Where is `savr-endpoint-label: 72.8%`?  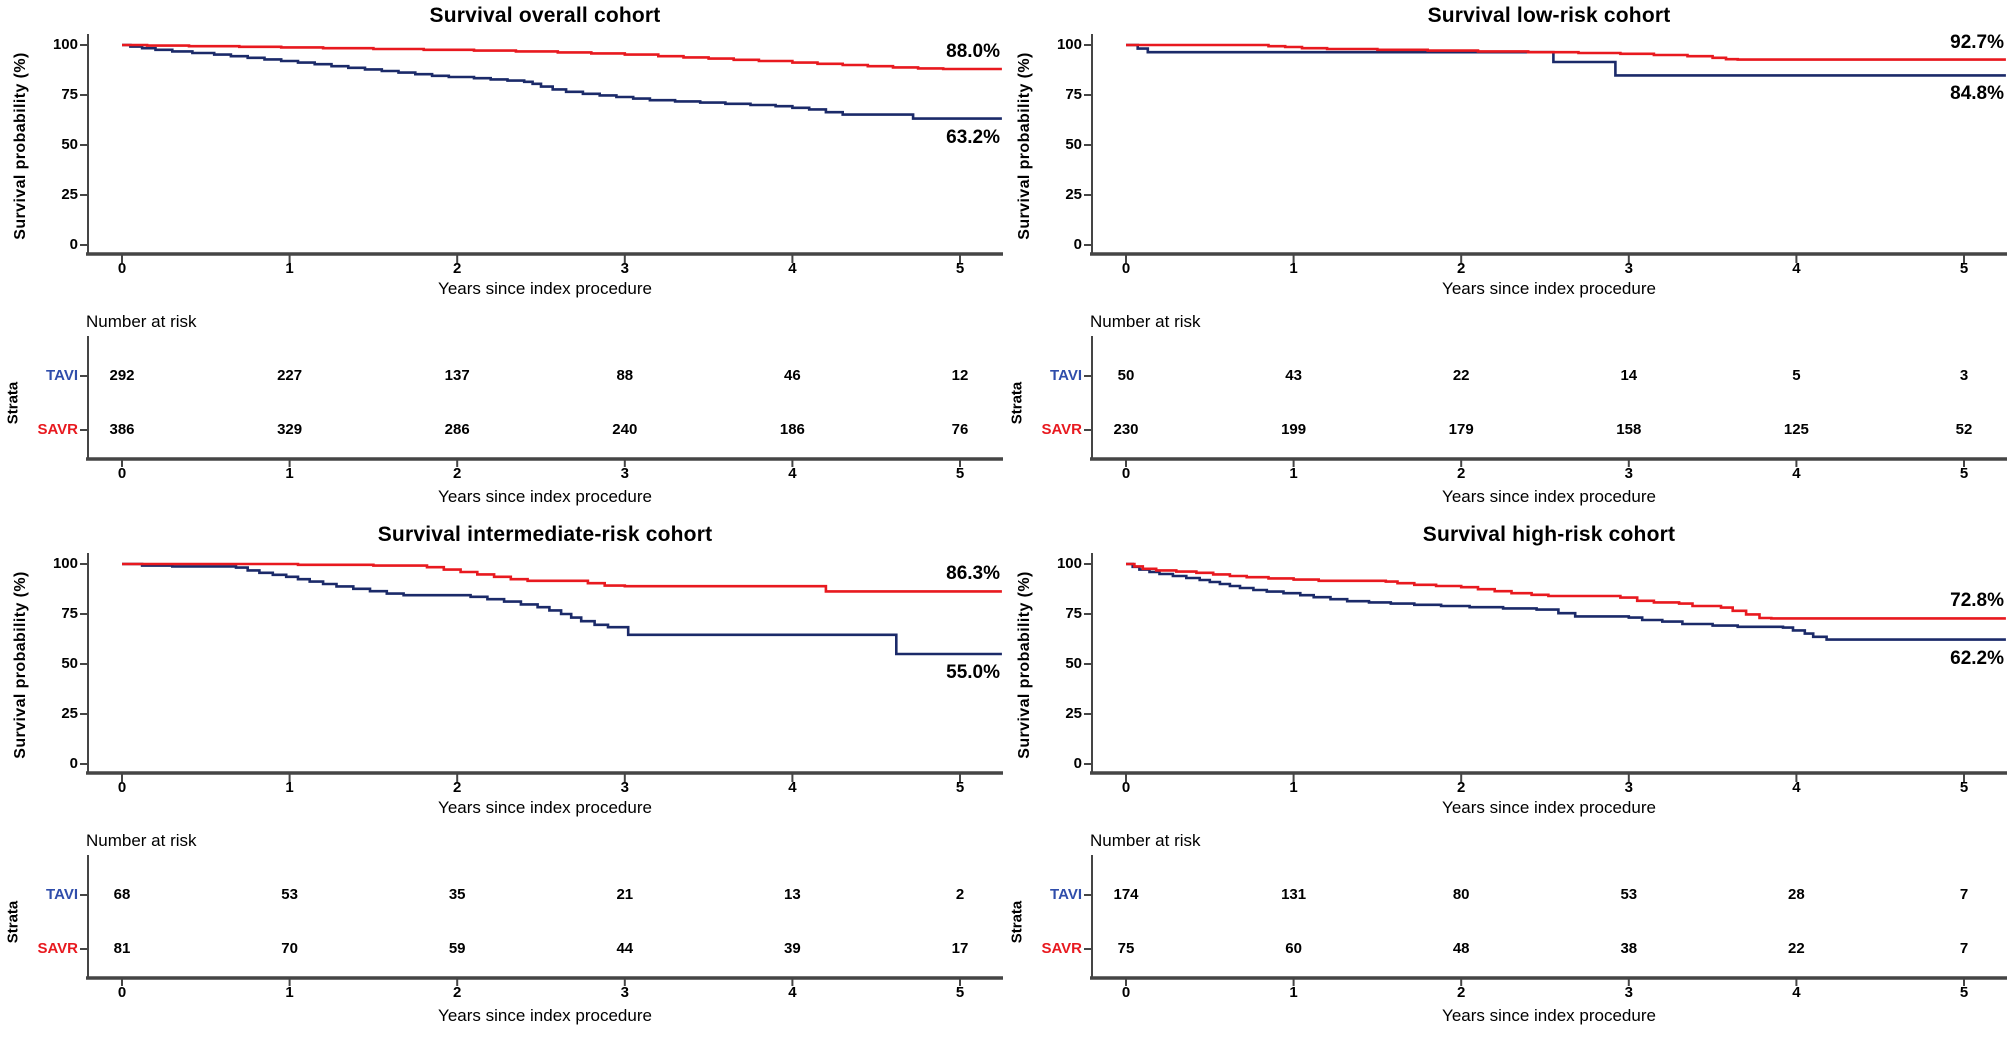
savr-endpoint-label: 72.8% is located at coordinates (1977, 601).